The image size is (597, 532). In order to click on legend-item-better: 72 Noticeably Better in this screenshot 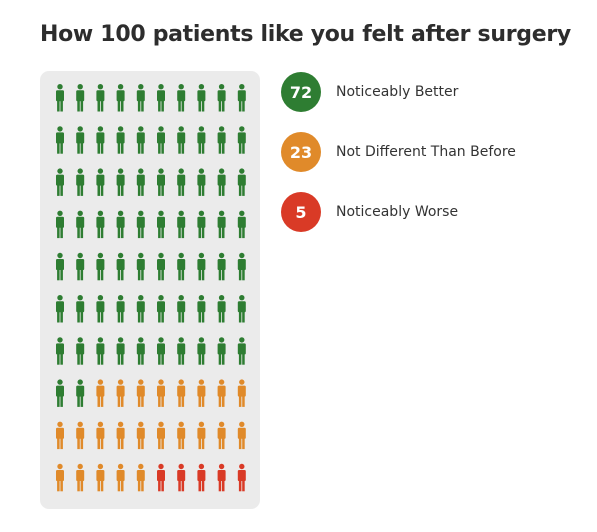, I will do `click(369, 92)`.